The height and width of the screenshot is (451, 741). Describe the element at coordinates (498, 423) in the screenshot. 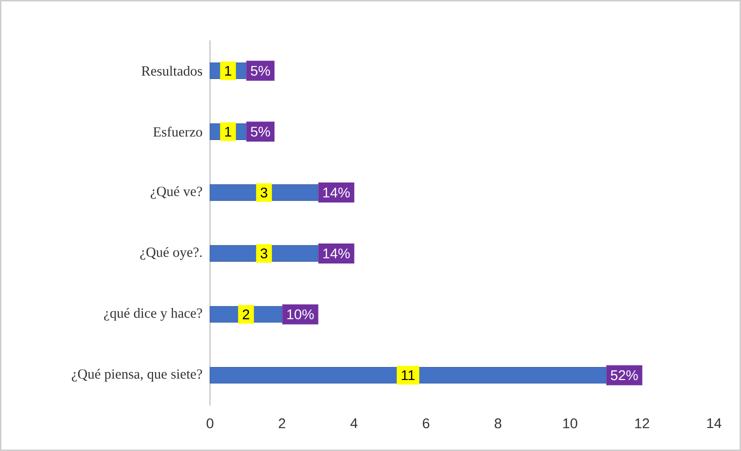

I see `x-tick-label: 8` at that location.